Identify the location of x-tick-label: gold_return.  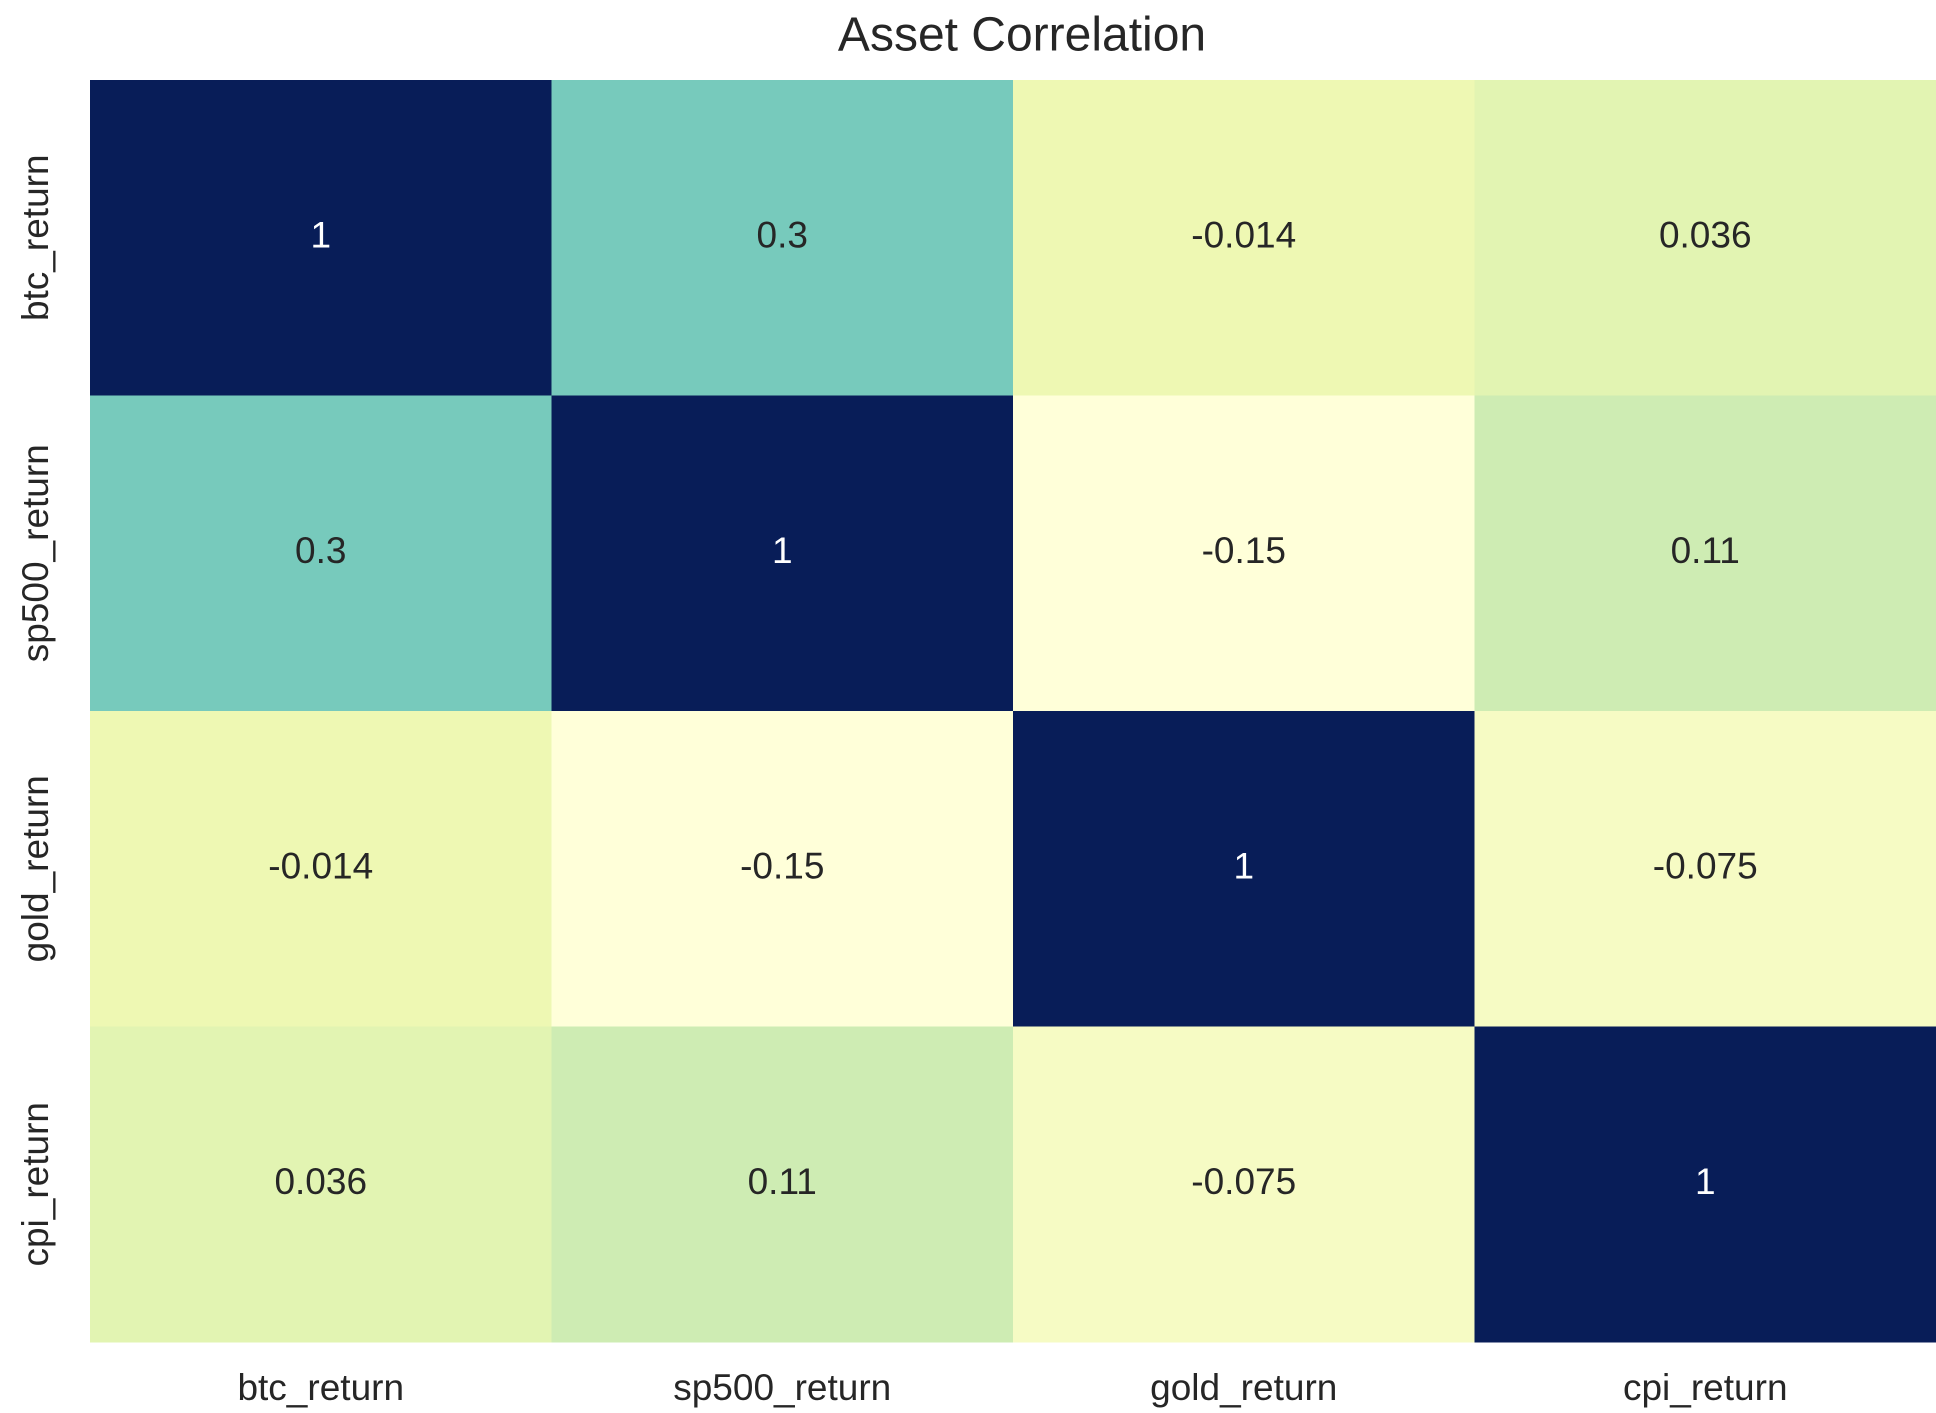
(1243, 1387).